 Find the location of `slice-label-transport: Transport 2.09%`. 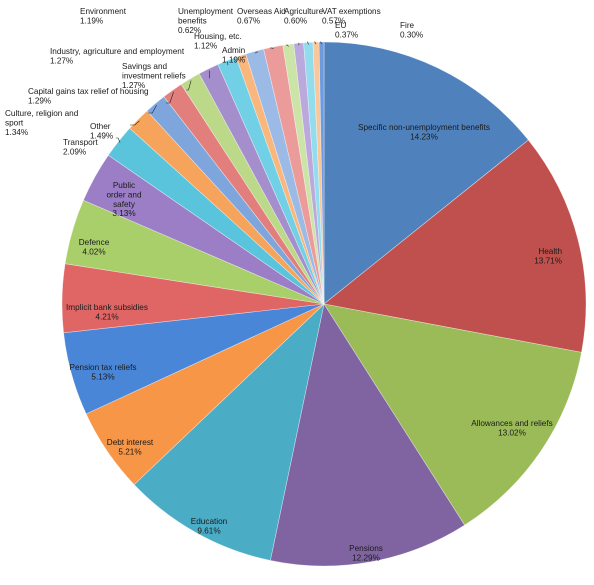

slice-label-transport: Transport 2.09% is located at coordinates (80, 147).